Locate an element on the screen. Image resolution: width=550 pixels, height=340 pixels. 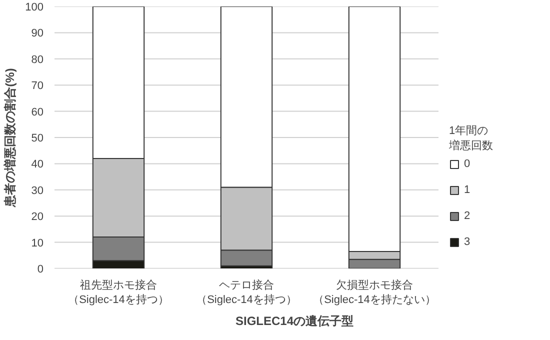
y-axis-title: 患者の増悪回数の割合(%) is located at coordinates (10, 138).